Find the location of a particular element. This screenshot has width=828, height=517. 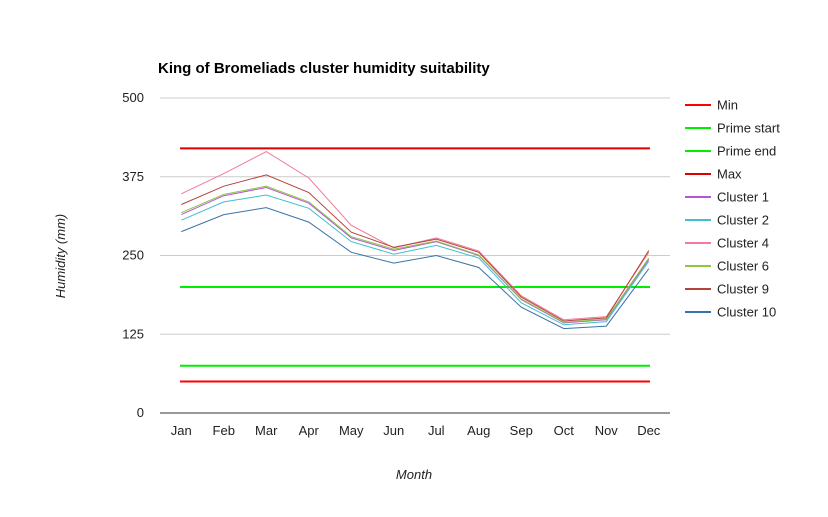

legend-label: Cluster 1 is located at coordinates (743, 197).